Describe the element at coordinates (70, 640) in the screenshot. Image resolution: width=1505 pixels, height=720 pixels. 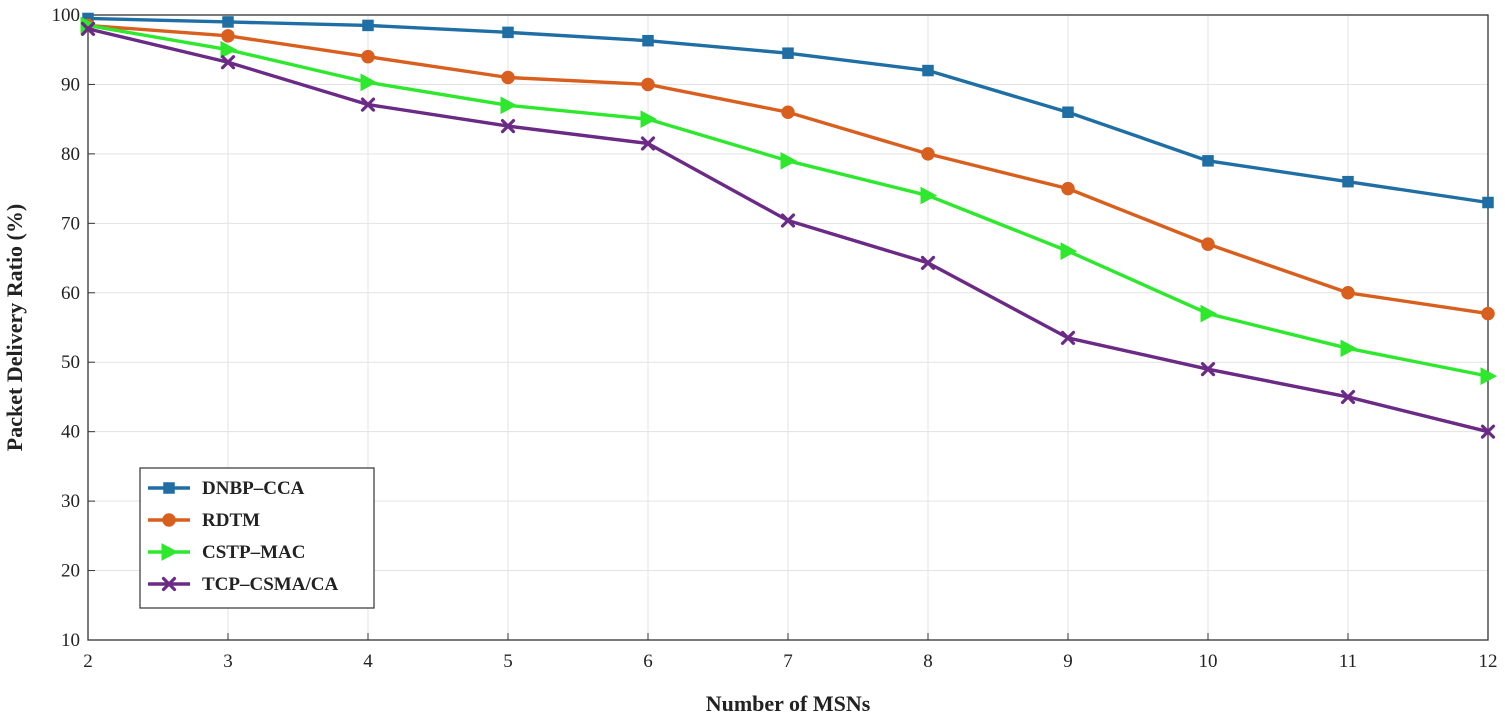
I see `y-tick-label: 10` at that location.